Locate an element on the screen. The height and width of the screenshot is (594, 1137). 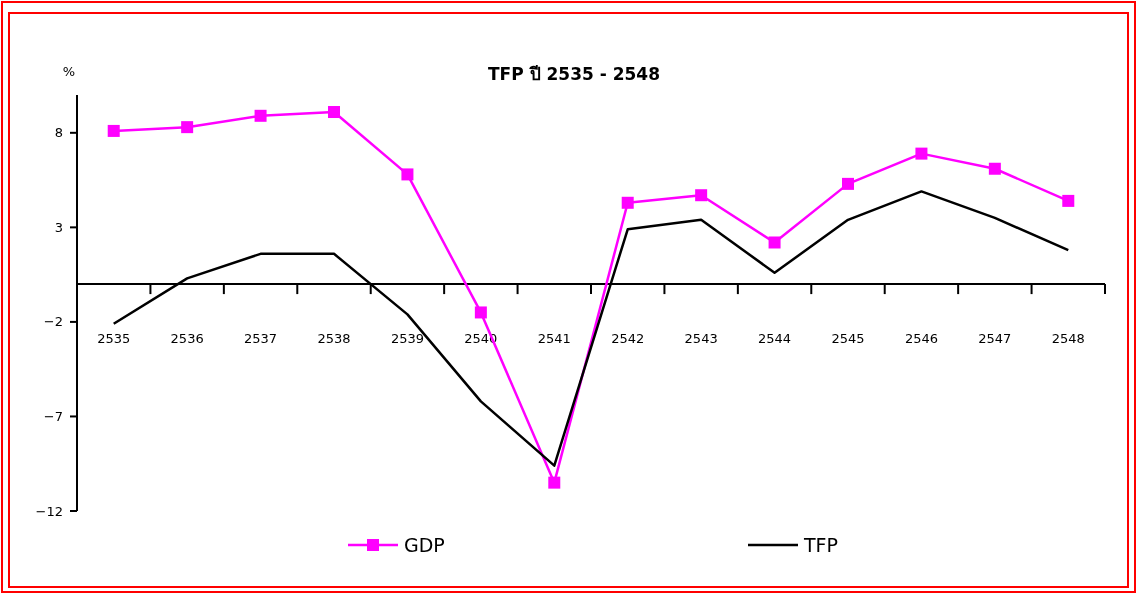
y-tick-label: −7 is located at coordinates (53, 416).